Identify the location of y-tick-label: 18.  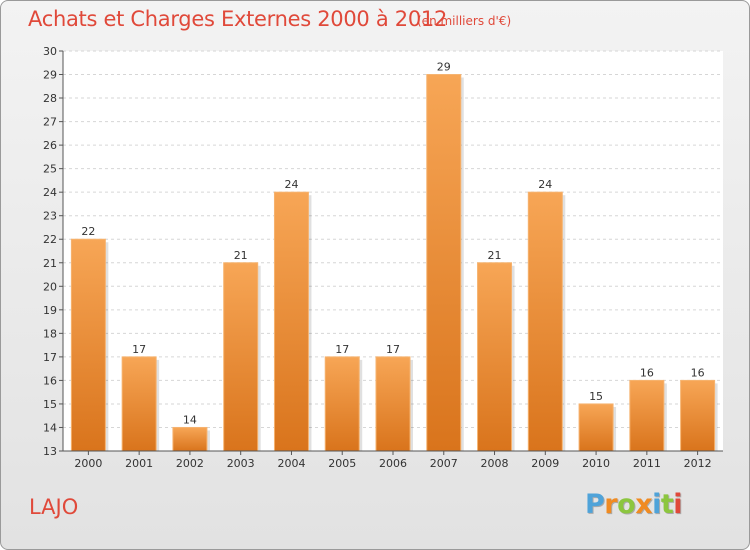
(50, 333).